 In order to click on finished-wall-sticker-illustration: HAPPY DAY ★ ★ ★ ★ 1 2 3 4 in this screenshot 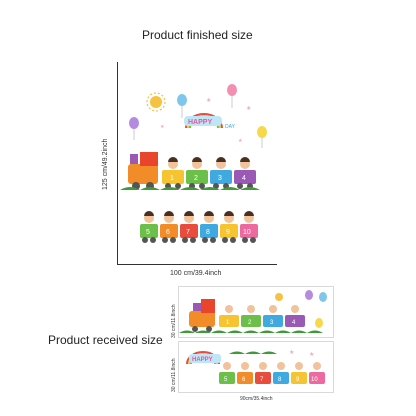, I will do `click(193, 163)`.